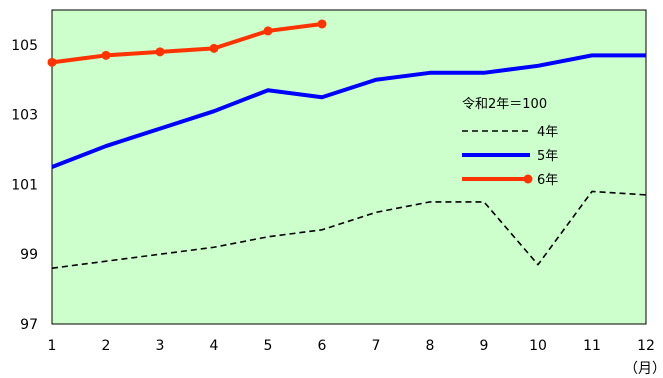 Image resolution: width=663 pixels, height=378 pixels. Describe the element at coordinates (24, 46) in the screenshot. I see `y-tick-label: 105` at that location.